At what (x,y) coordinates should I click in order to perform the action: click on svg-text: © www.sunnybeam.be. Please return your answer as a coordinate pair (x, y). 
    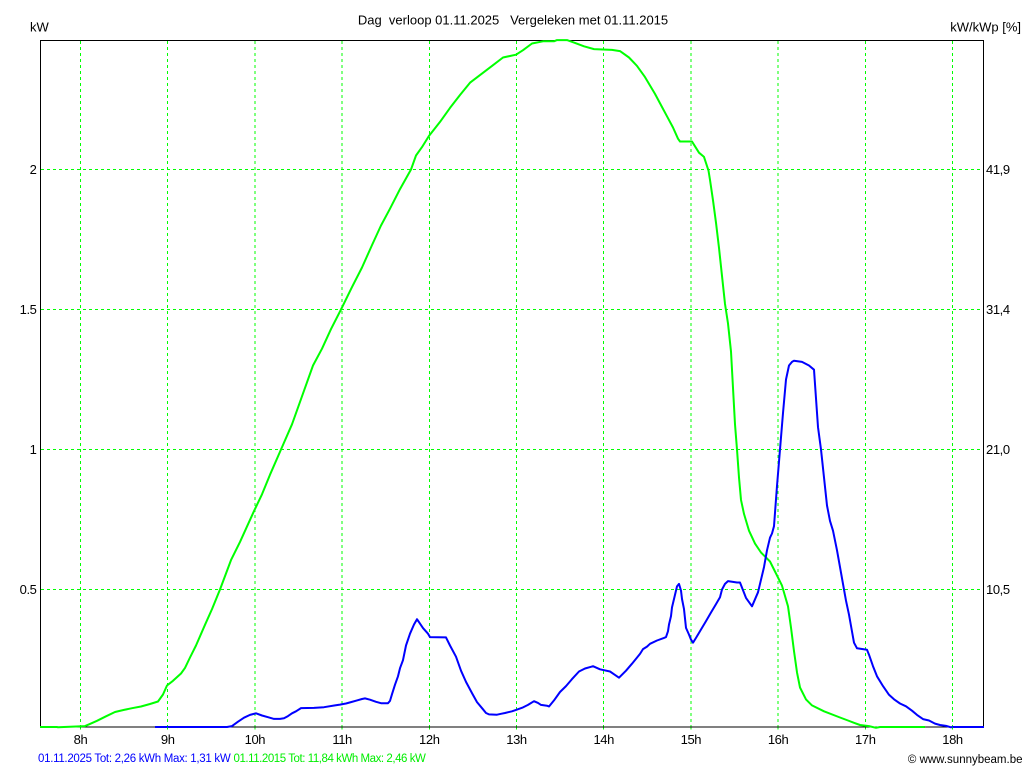
    Looking at the image, I should click on (965, 760).